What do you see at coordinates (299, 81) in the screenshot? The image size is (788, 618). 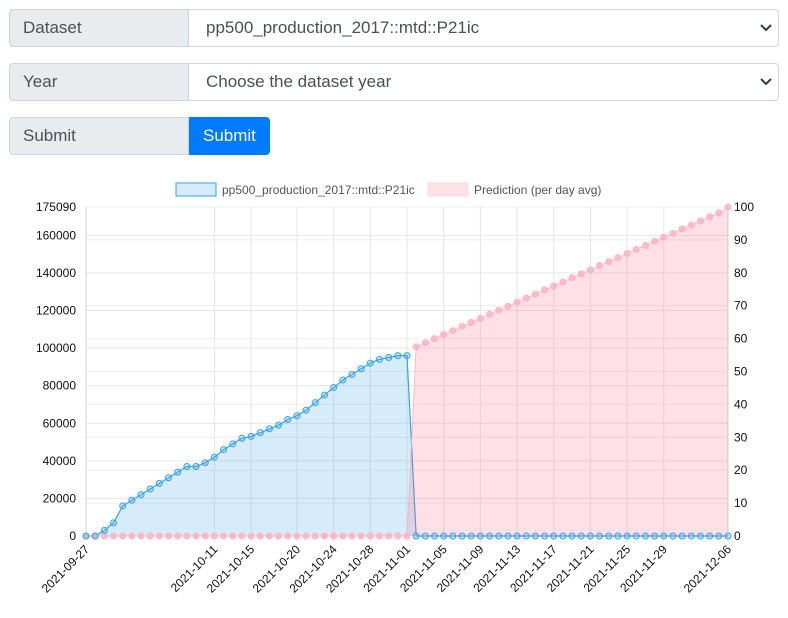 I see `year-select-value: Choose the dataset year` at bounding box center [299, 81].